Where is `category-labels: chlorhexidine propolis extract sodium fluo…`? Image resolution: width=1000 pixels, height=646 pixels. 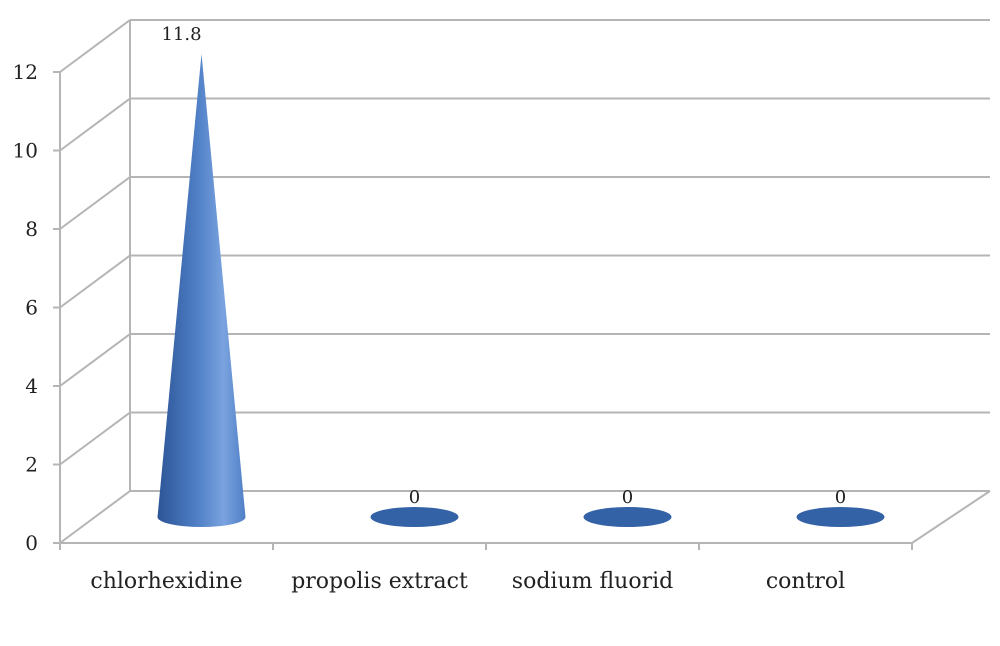 category-labels: chlorhexidine propolis extract sodium fluo… is located at coordinates (467, 581).